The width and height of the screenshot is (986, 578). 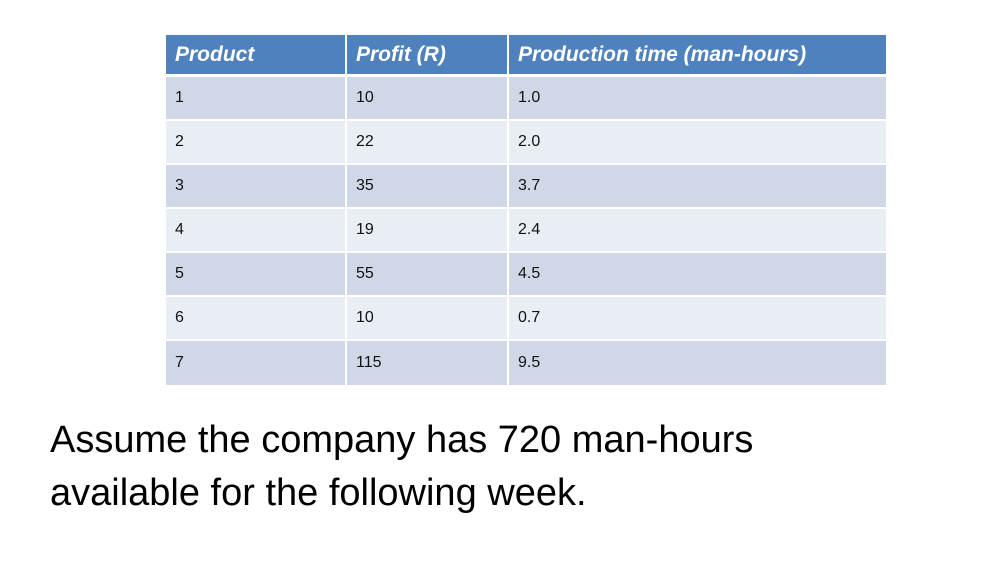 What do you see at coordinates (697, 275) in the screenshot?
I see `cell-time: 4.5` at bounding box center [697, 275].